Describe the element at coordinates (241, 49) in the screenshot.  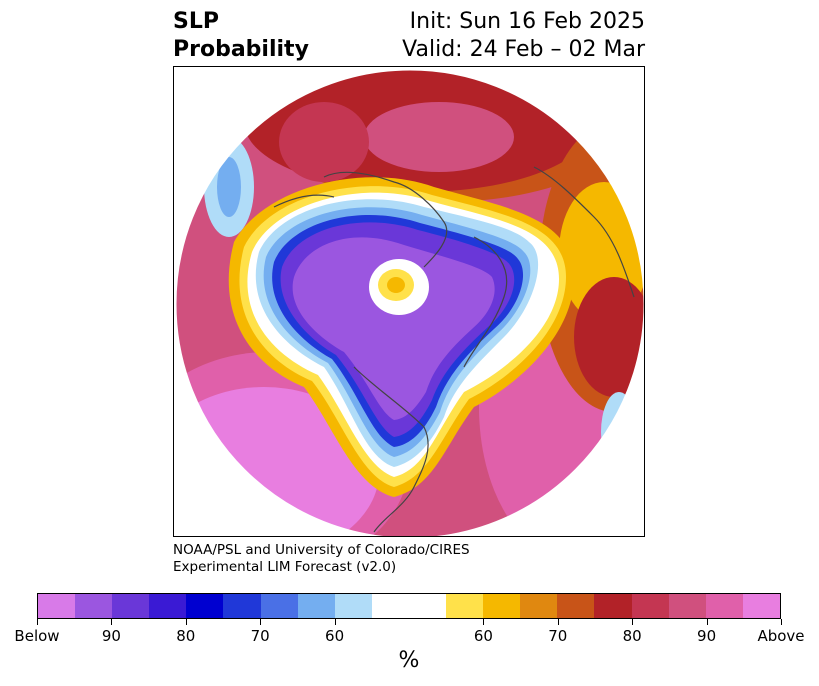
I see `title-product: Probability` at that location.